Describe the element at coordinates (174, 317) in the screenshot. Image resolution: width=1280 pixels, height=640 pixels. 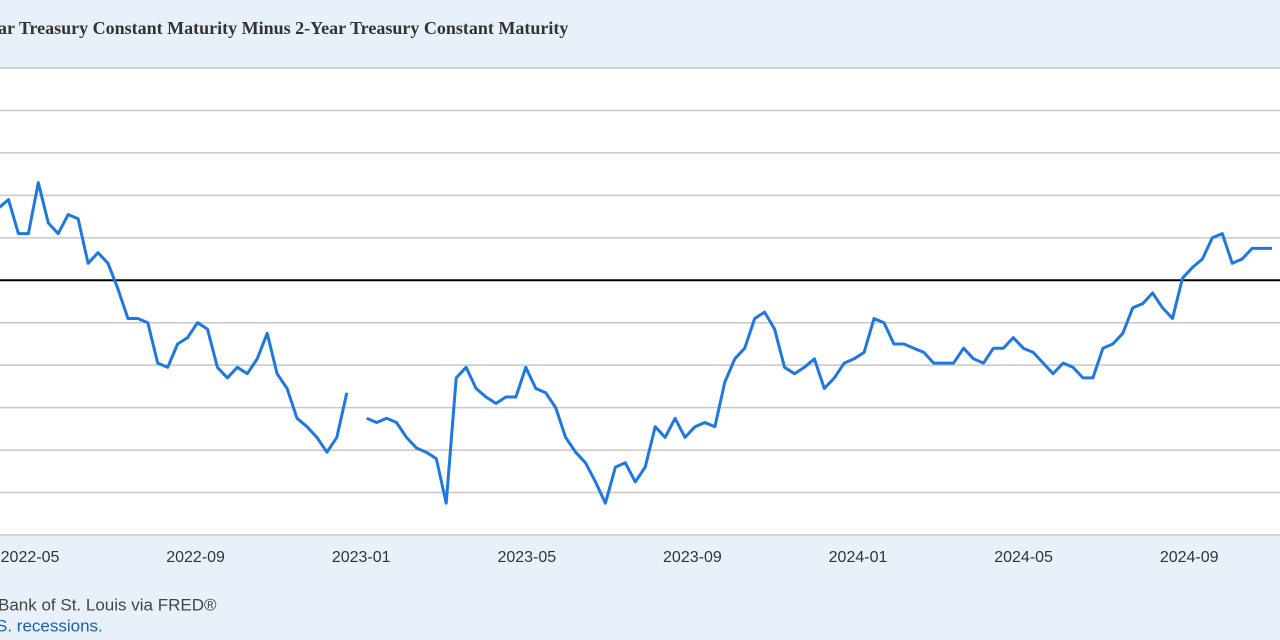
I see `series-line` at that location.